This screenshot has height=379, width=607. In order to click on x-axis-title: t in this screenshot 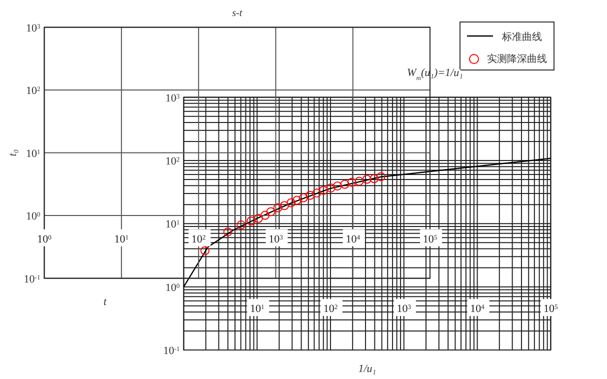, I will do `click(105, 302)`.